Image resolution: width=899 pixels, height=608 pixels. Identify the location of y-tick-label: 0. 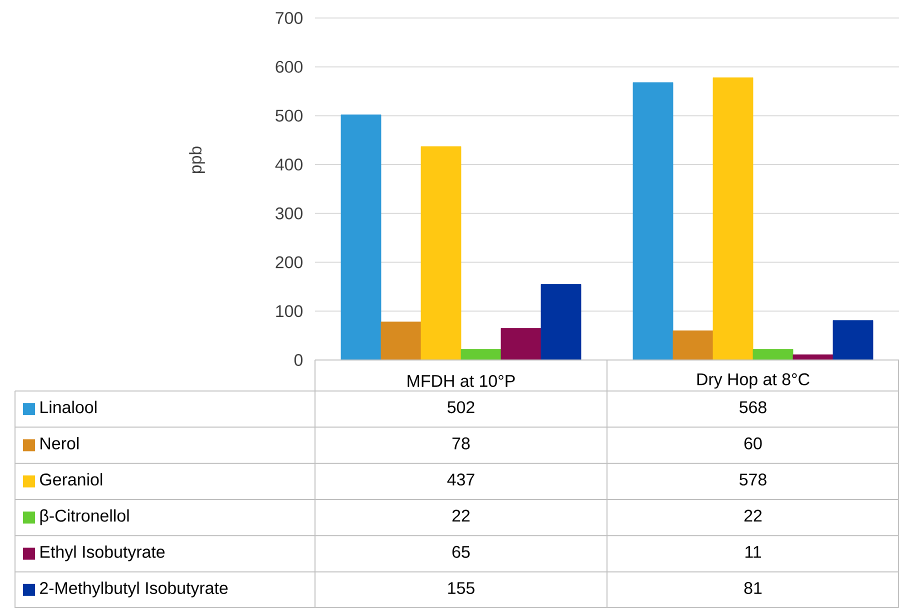
(298, 360).